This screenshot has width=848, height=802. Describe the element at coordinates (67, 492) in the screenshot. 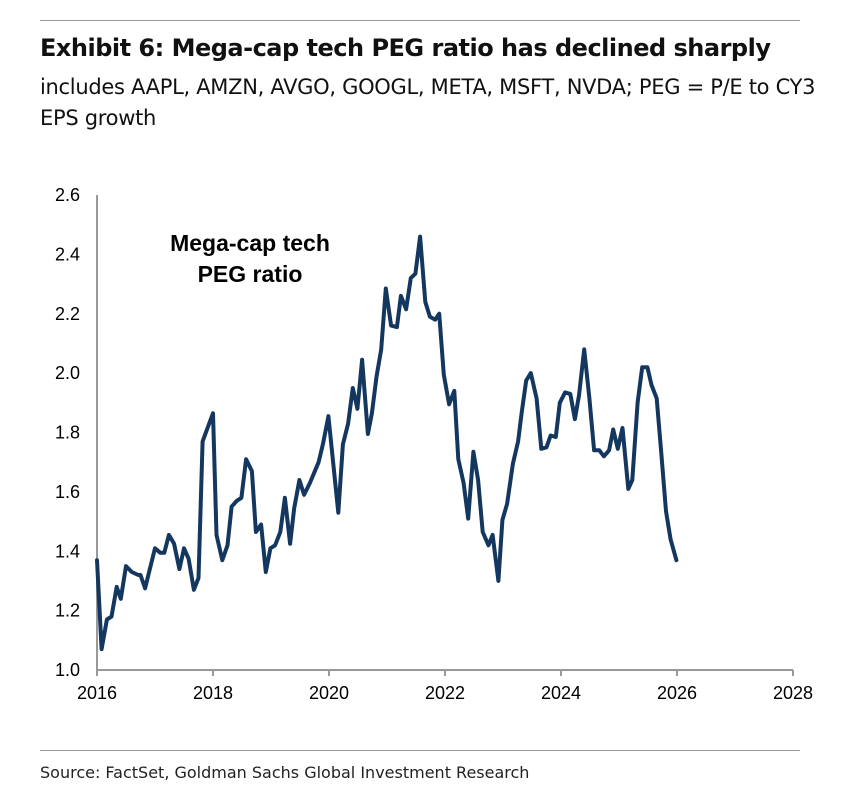

I see `y-tick-label: 1.6` at that location.